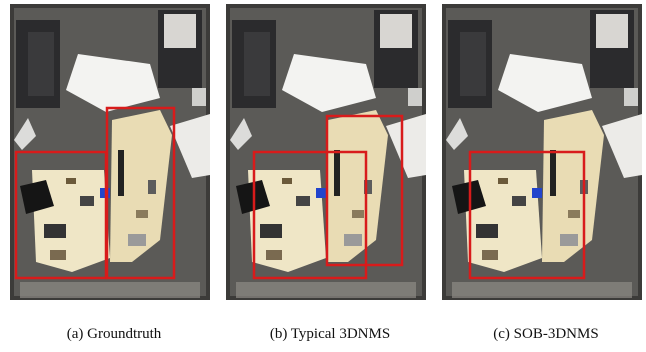 The width and height of the screenshot is (646, 352). What do you see at coordinates (114, 334) in the screenshot?
I see `panel-caption: (a) Groundtruth` at bounding box center [114, 334].